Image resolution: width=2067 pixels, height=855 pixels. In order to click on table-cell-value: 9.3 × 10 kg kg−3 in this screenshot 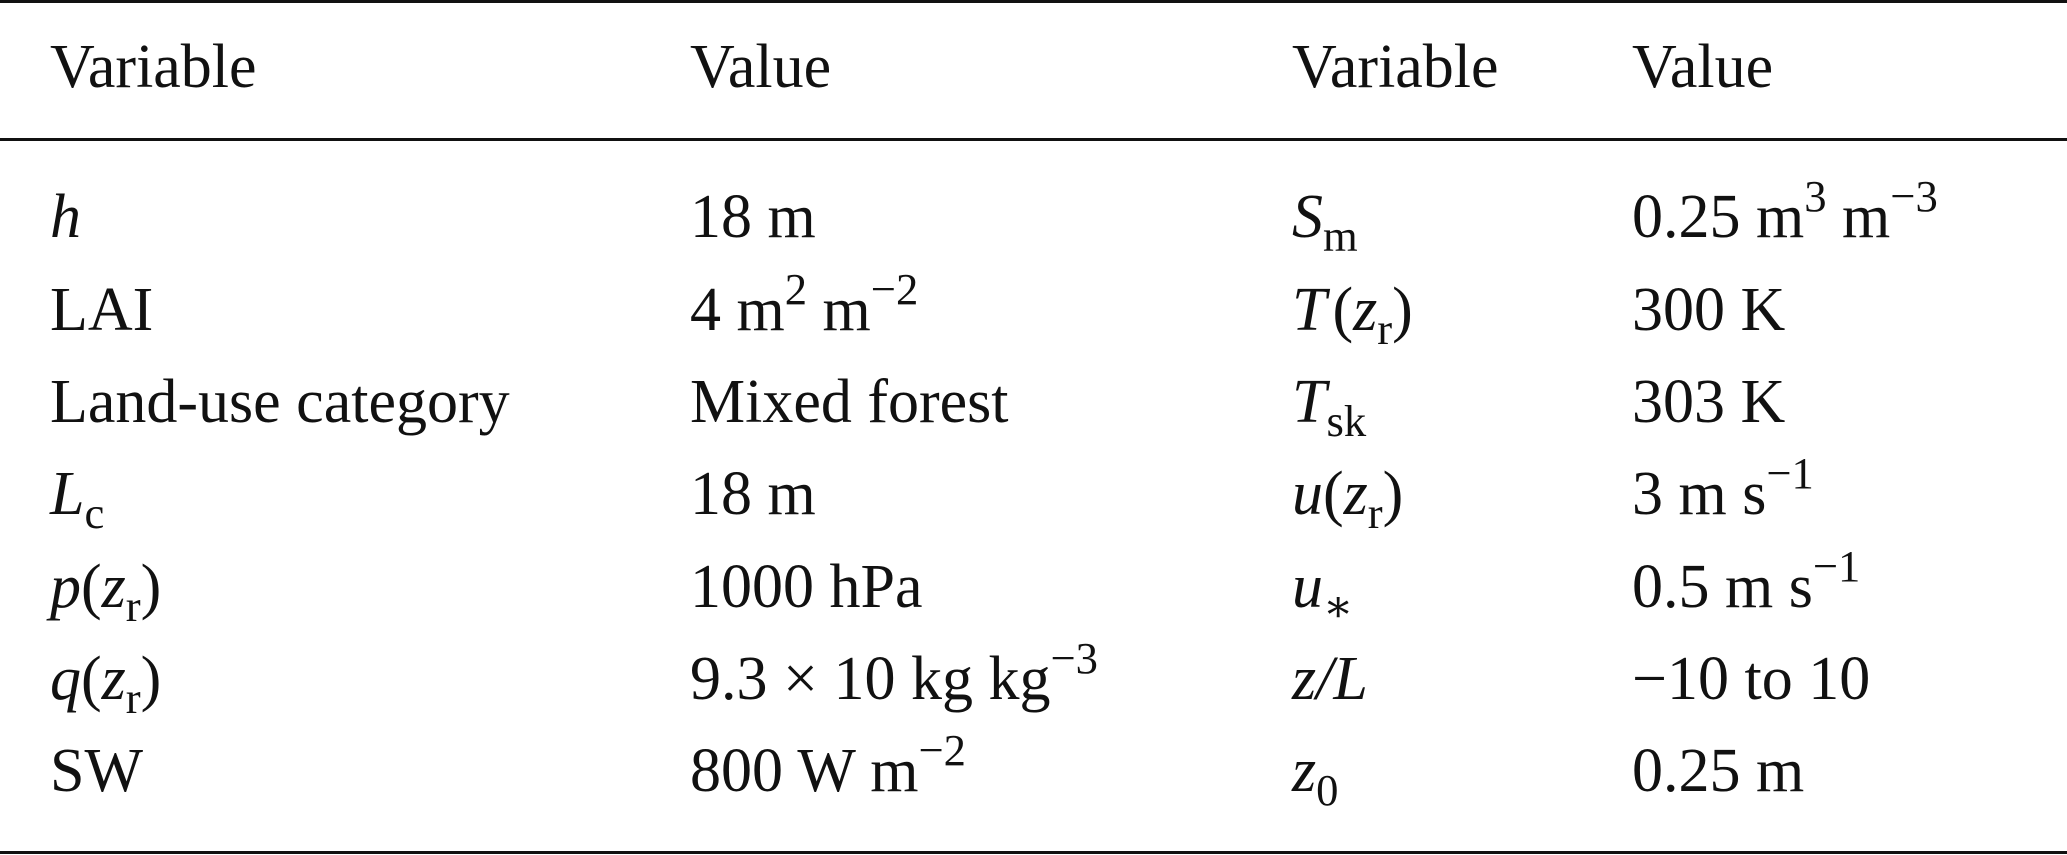, I will do `click(894, 673)`.